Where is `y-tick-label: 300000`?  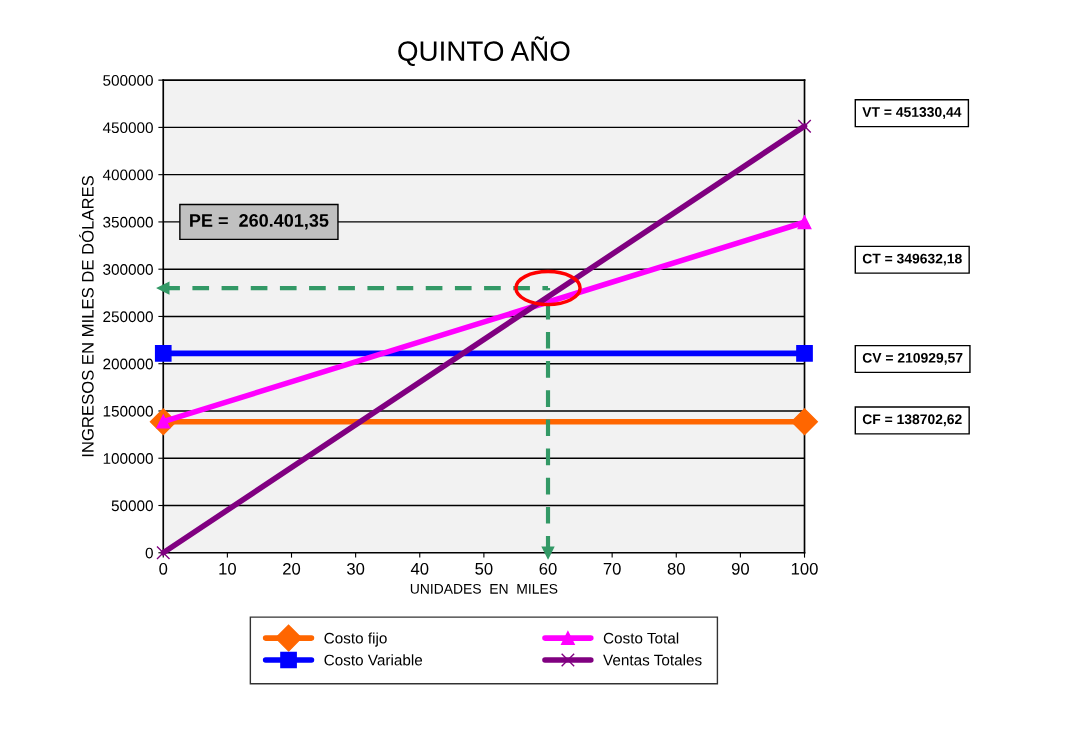
y-tick-label: 300000 is located at coordinates (128, 269).